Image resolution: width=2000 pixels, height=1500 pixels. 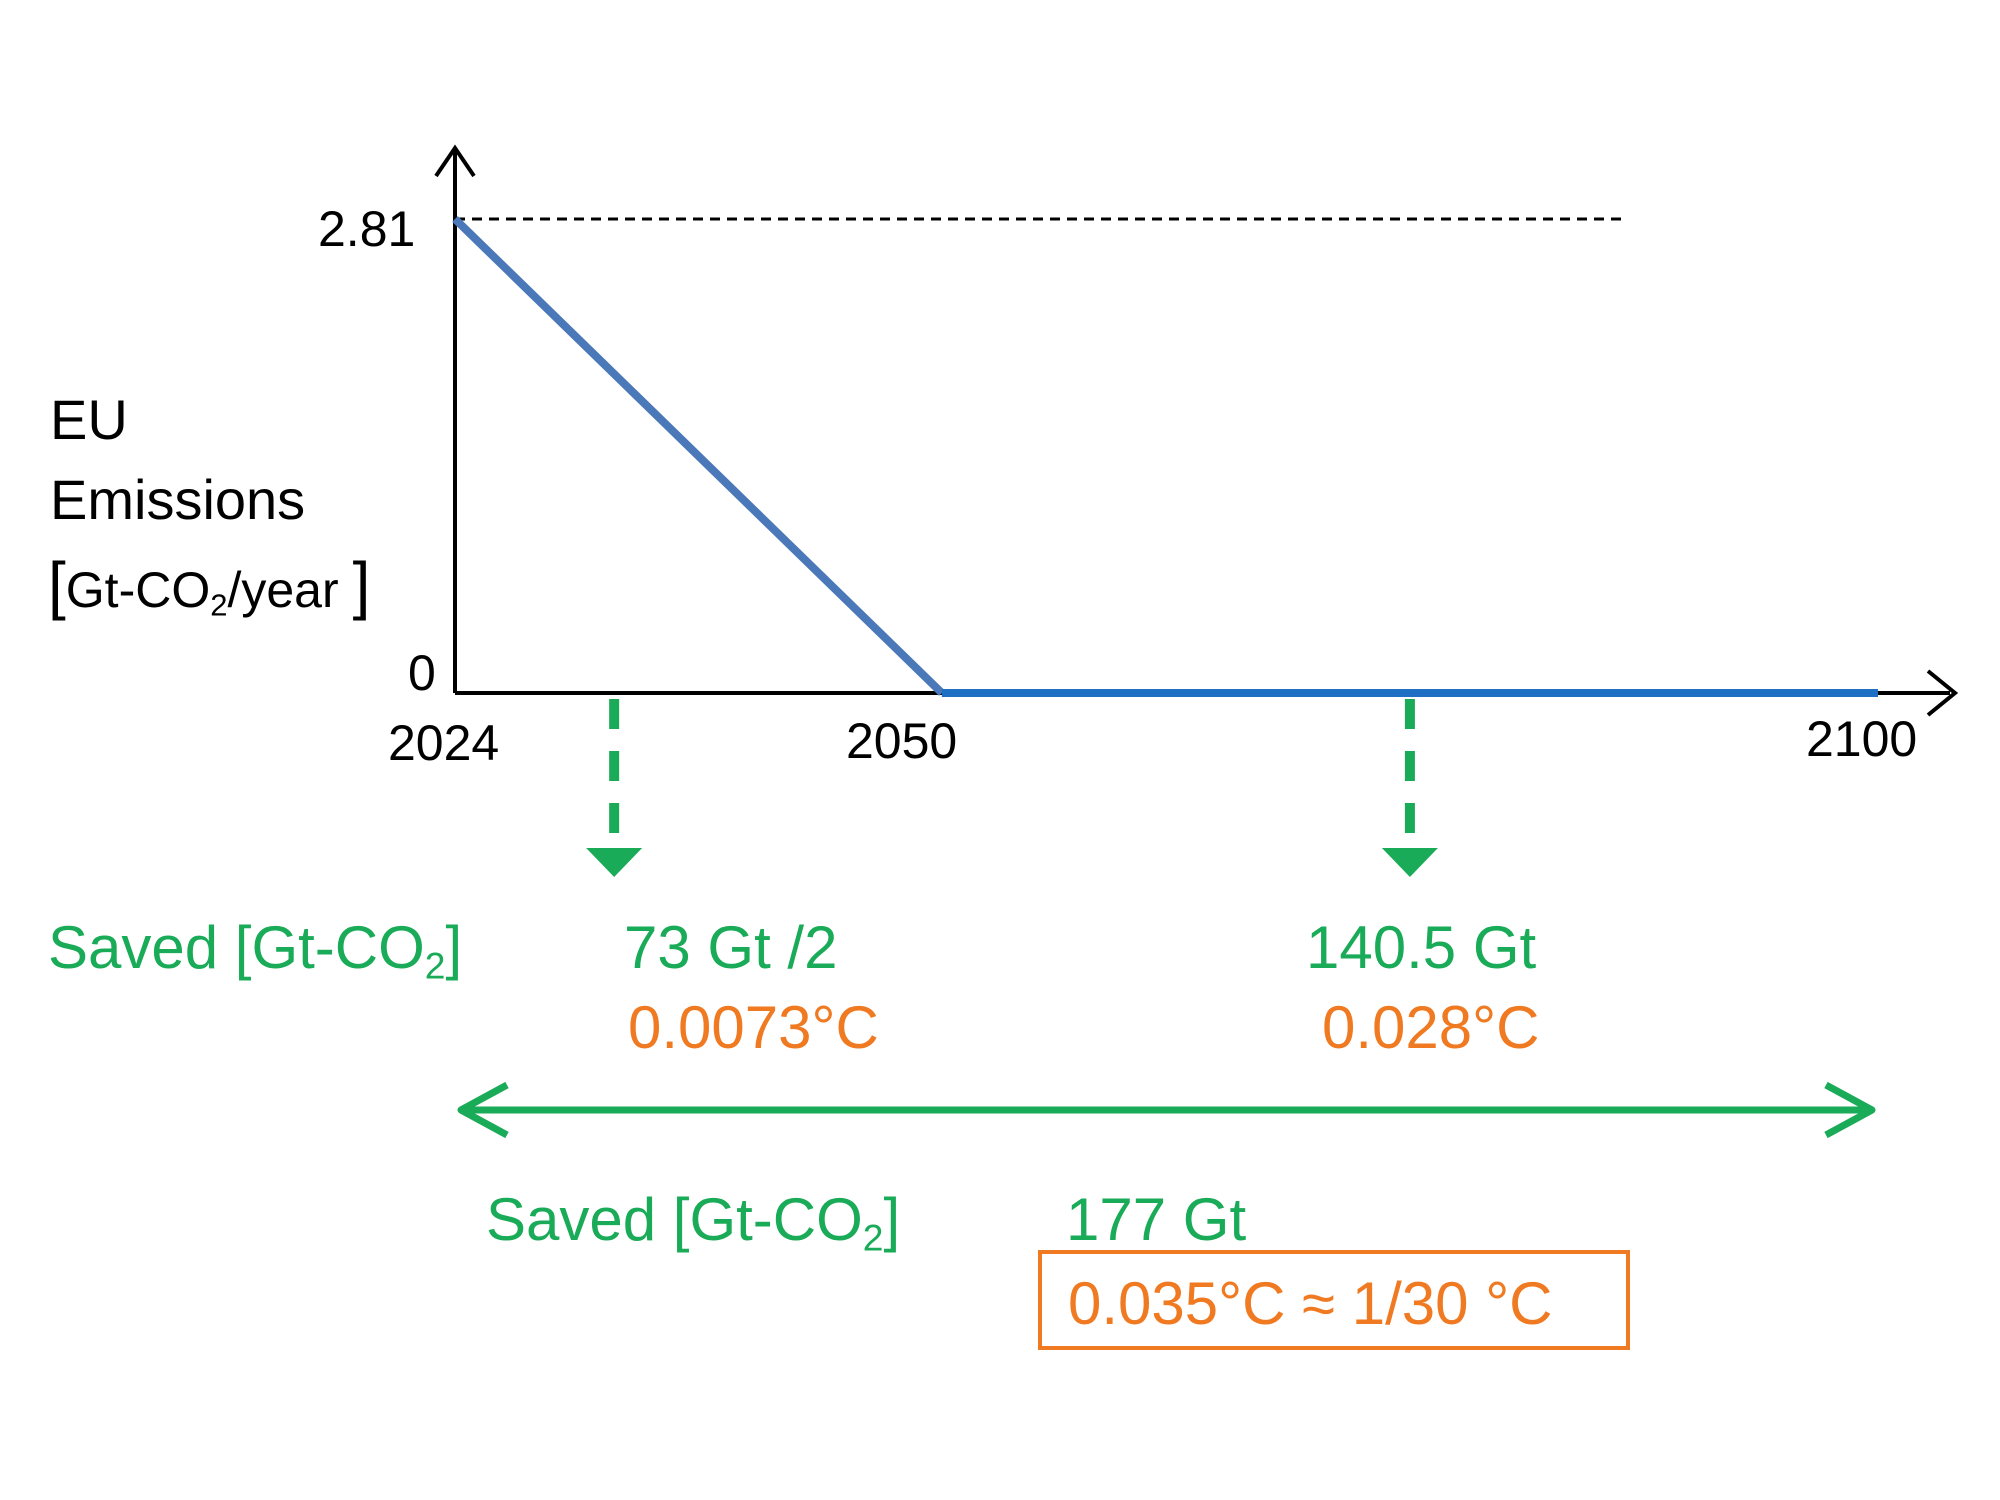 What do you see at coordinates (57, 585) in the screenshot?
I see `unit-open-bracket: [` at bounding box center [57, 585].